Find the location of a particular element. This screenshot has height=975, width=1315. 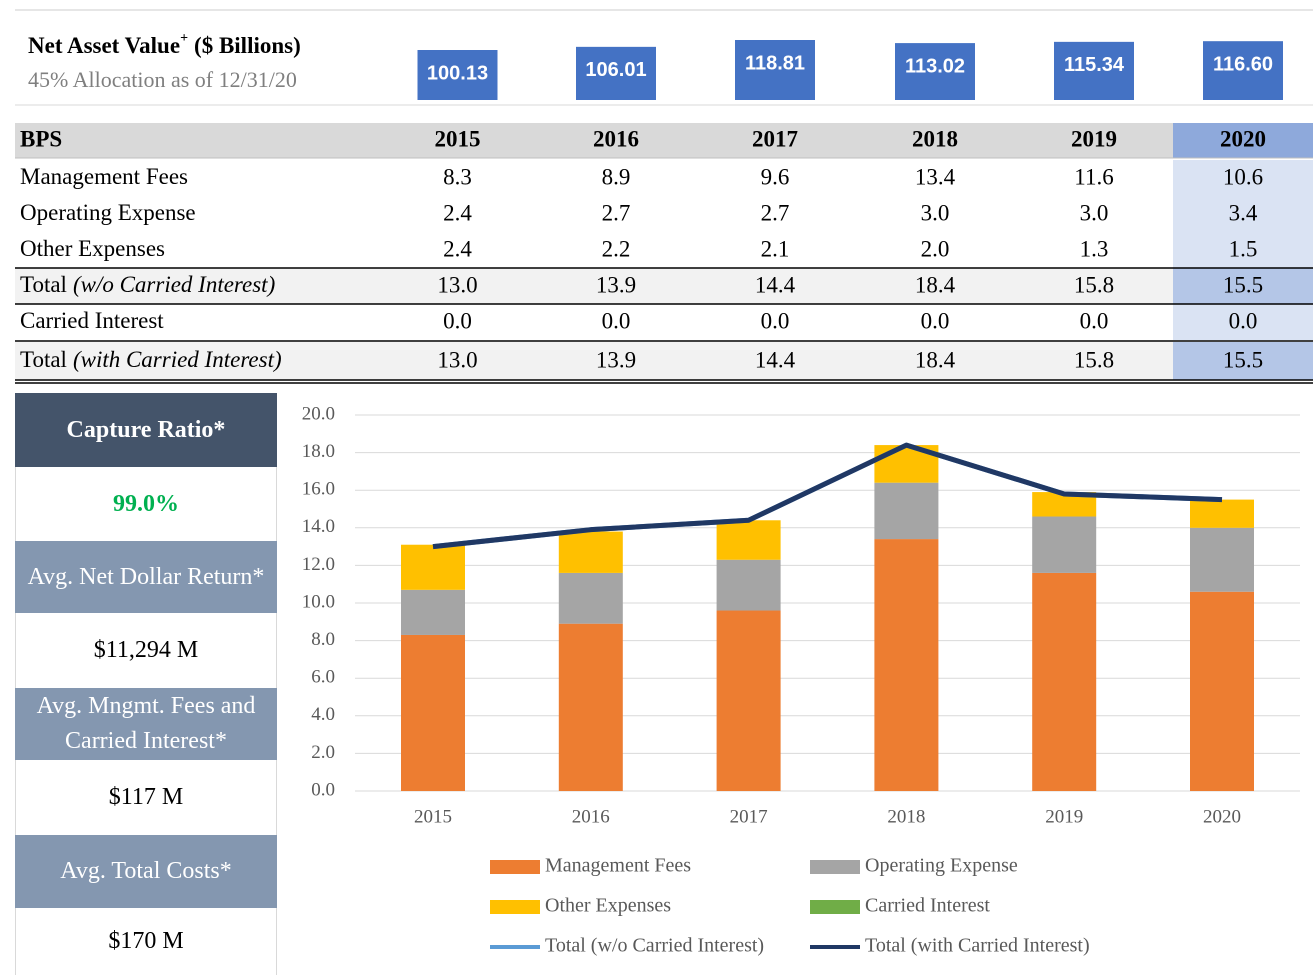

panel-label: Avg. Mngmt. Fees and Carried Interest* is located at coordinates (146, 724).